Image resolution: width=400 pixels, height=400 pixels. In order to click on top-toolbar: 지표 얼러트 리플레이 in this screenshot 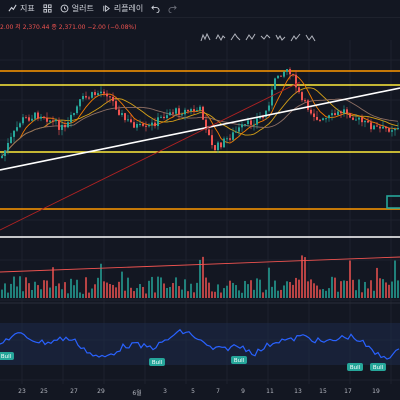, I will do `click(200, 9)`.